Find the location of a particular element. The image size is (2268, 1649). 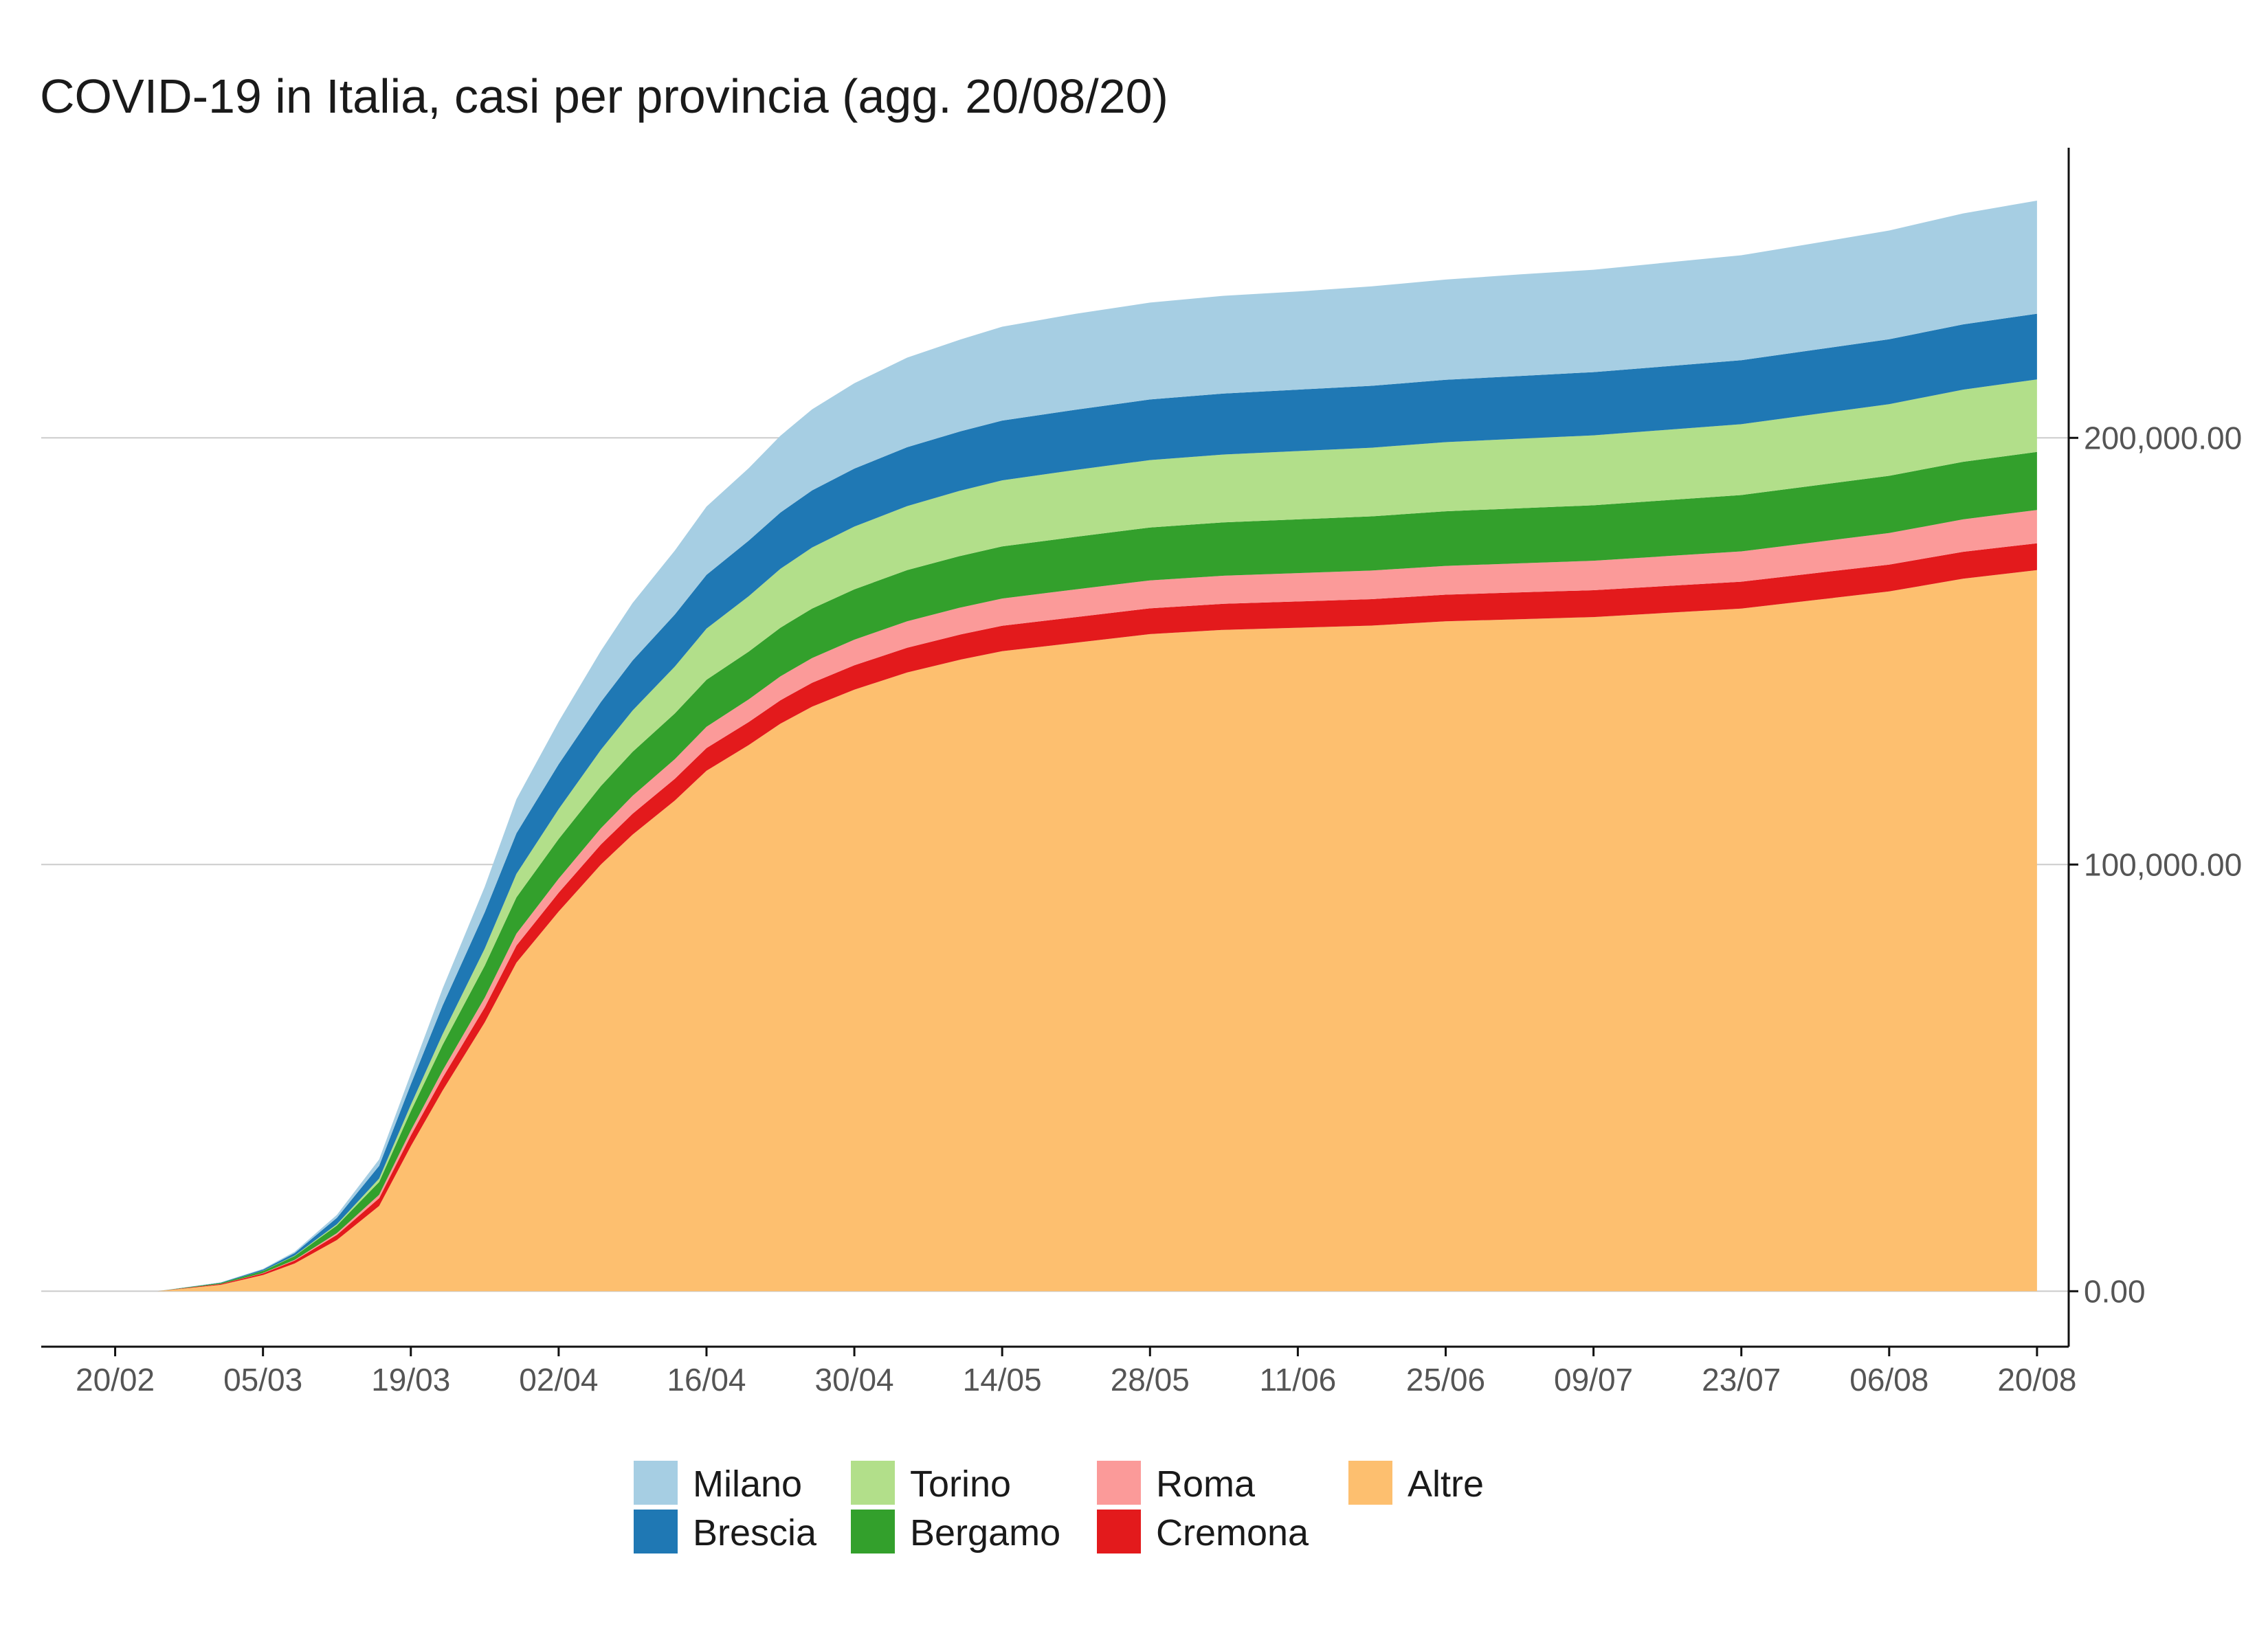

legend-item-altre: Altre is located at coordinates (1416, 1483).